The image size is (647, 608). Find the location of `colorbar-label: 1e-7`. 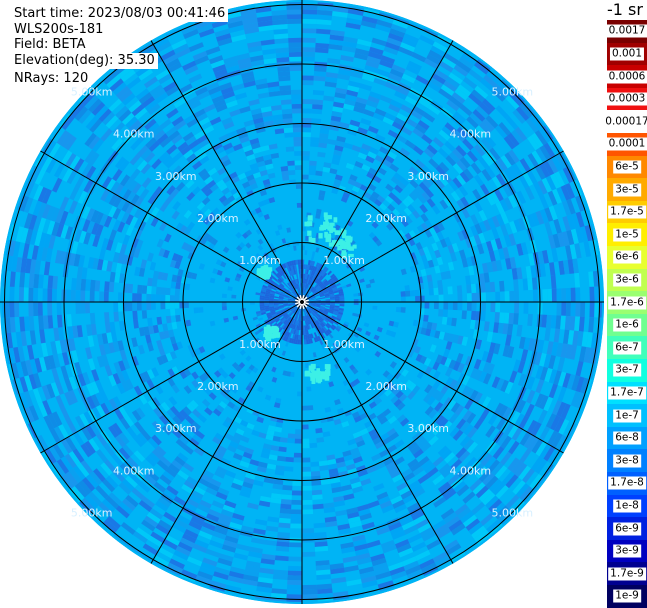

colorbar-label: 1e-7 is located at coordinates (627, 415).